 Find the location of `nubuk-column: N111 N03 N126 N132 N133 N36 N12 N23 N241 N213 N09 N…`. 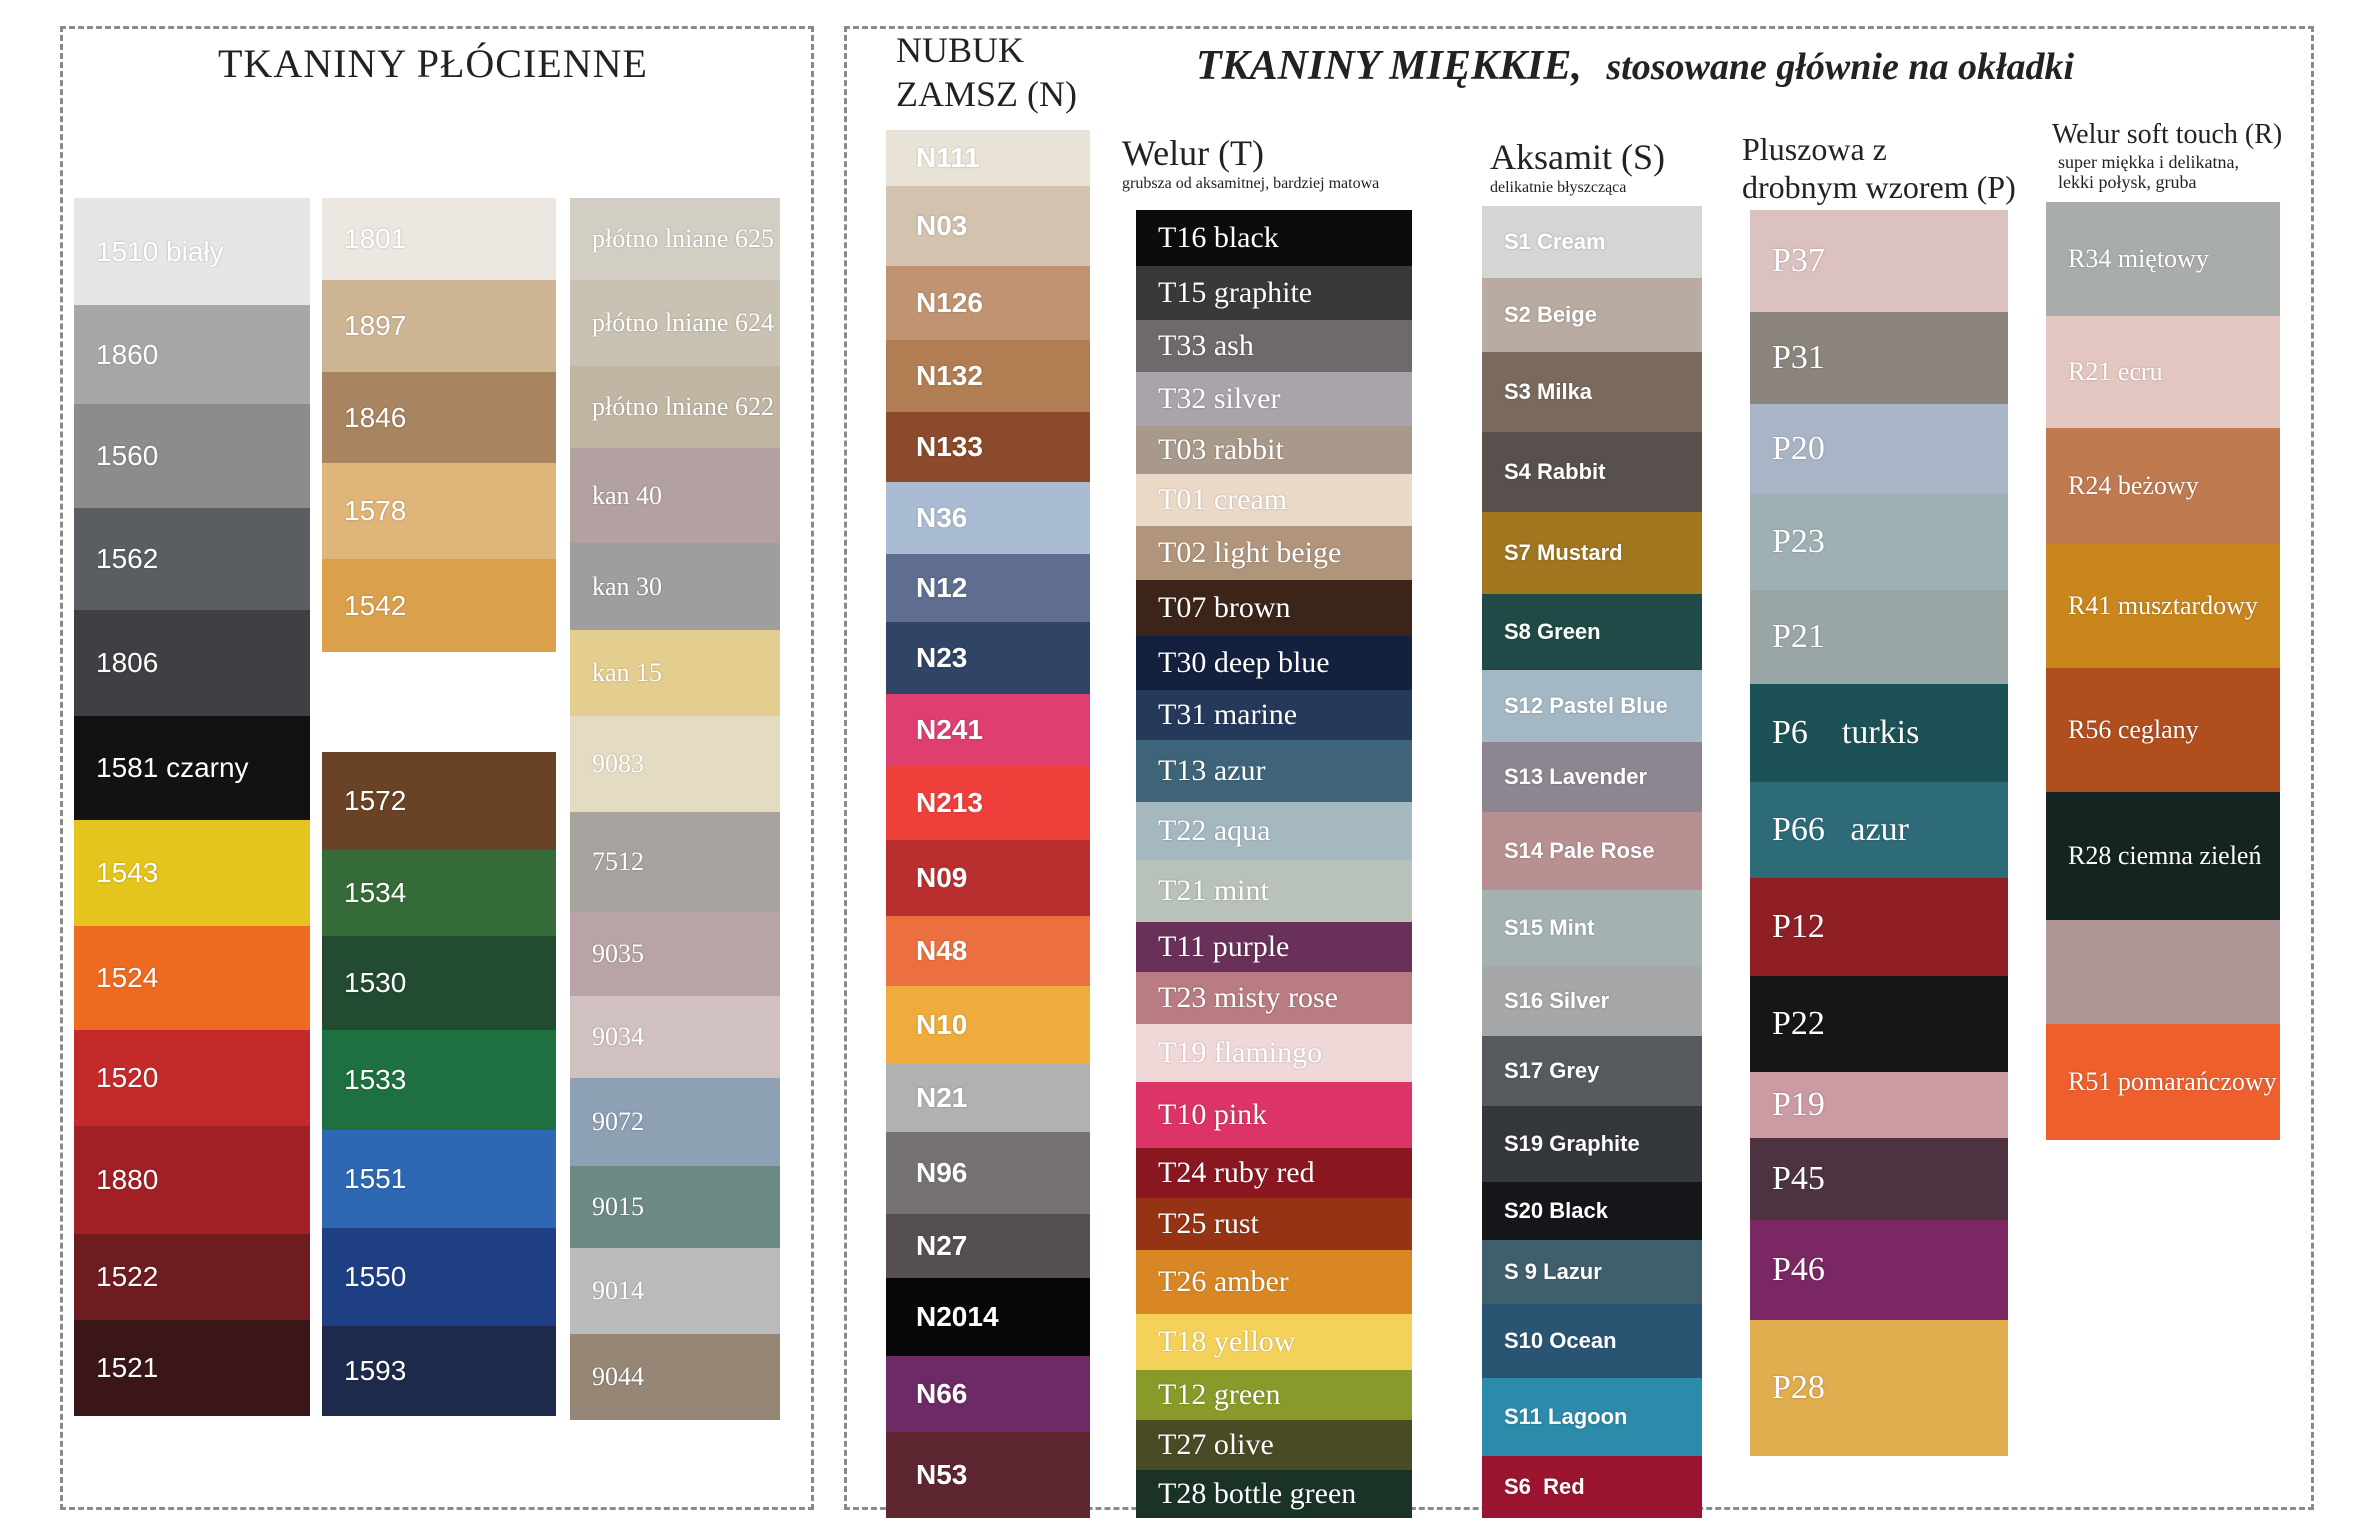

nubuk-column: N111 N03 N126 N132 N133 N36 N12 N23 N241 N213 N09 N… is located at coordinates (988, 824).